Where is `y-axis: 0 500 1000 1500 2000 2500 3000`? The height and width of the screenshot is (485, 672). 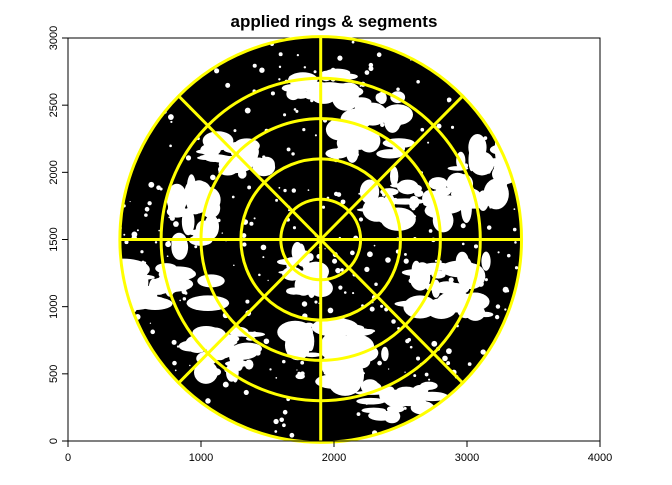
y-axis: 0 500 1000 1500 2000 2500 3000 is located at coordinates (58, 235).